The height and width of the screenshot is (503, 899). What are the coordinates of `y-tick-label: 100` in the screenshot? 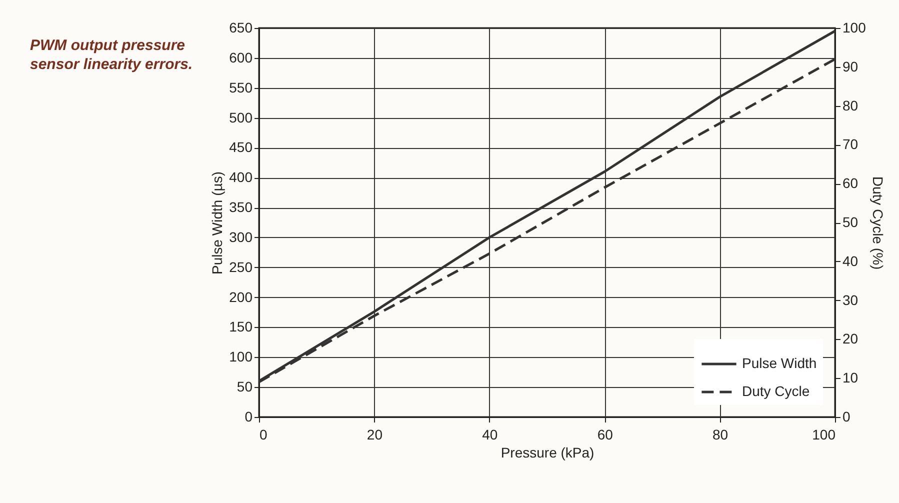 It's located at (241, 356).